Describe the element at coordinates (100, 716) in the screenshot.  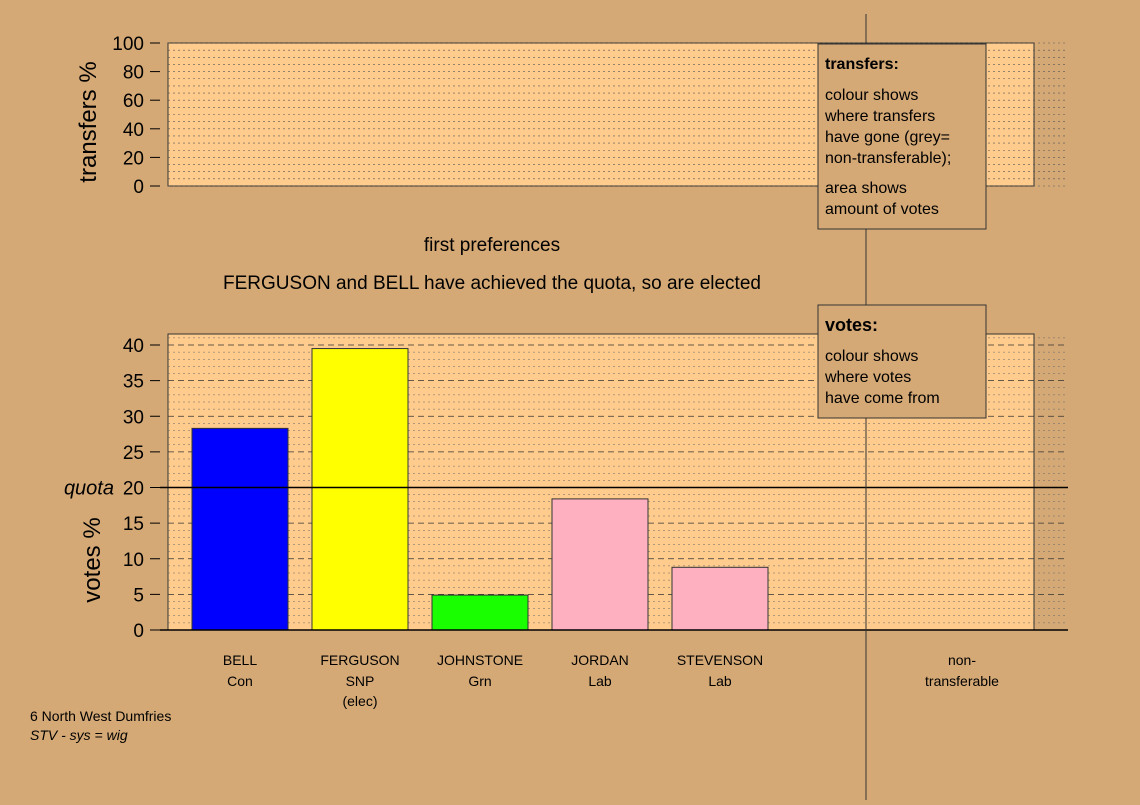
I see `ward-name: 6 North West Dumfries` at that location.